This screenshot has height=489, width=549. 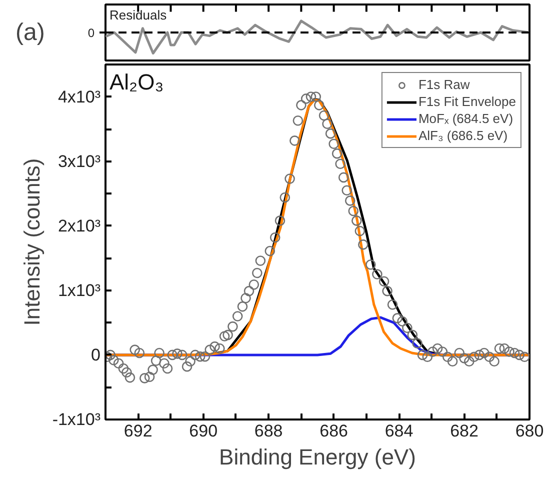 I want to click on chart-title: Residuals, so click(x=139, y=15).